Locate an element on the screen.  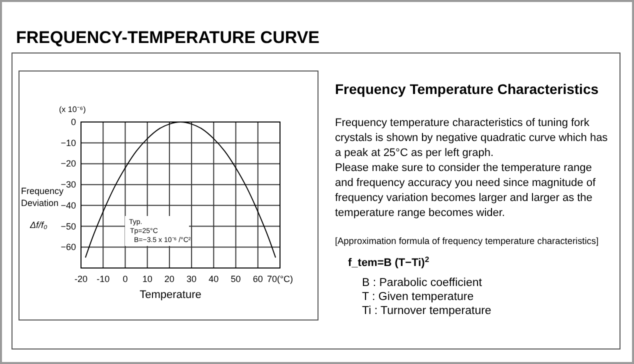
y-tick-label: −40 is located at coordinates (68, 205).